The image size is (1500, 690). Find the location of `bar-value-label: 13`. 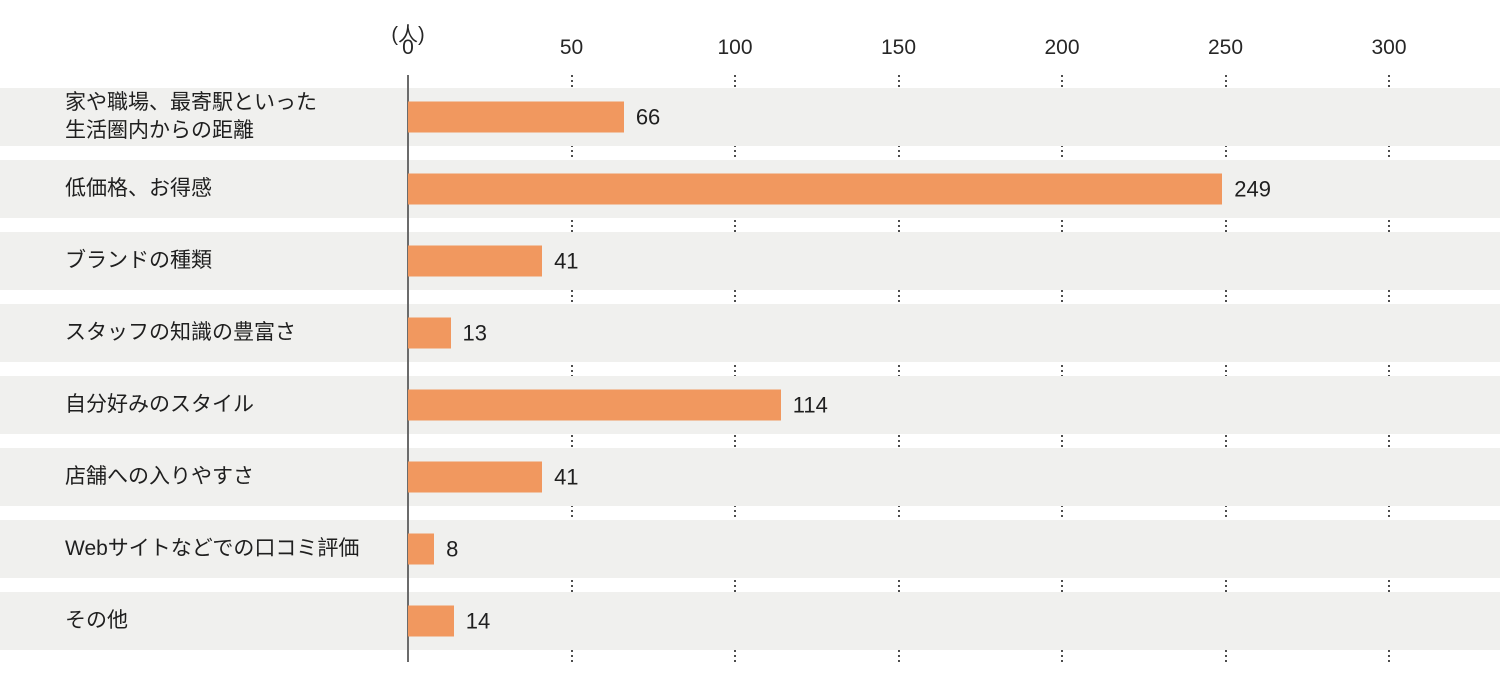

bar-value-label: 13 is located at coordinates (474, 332).